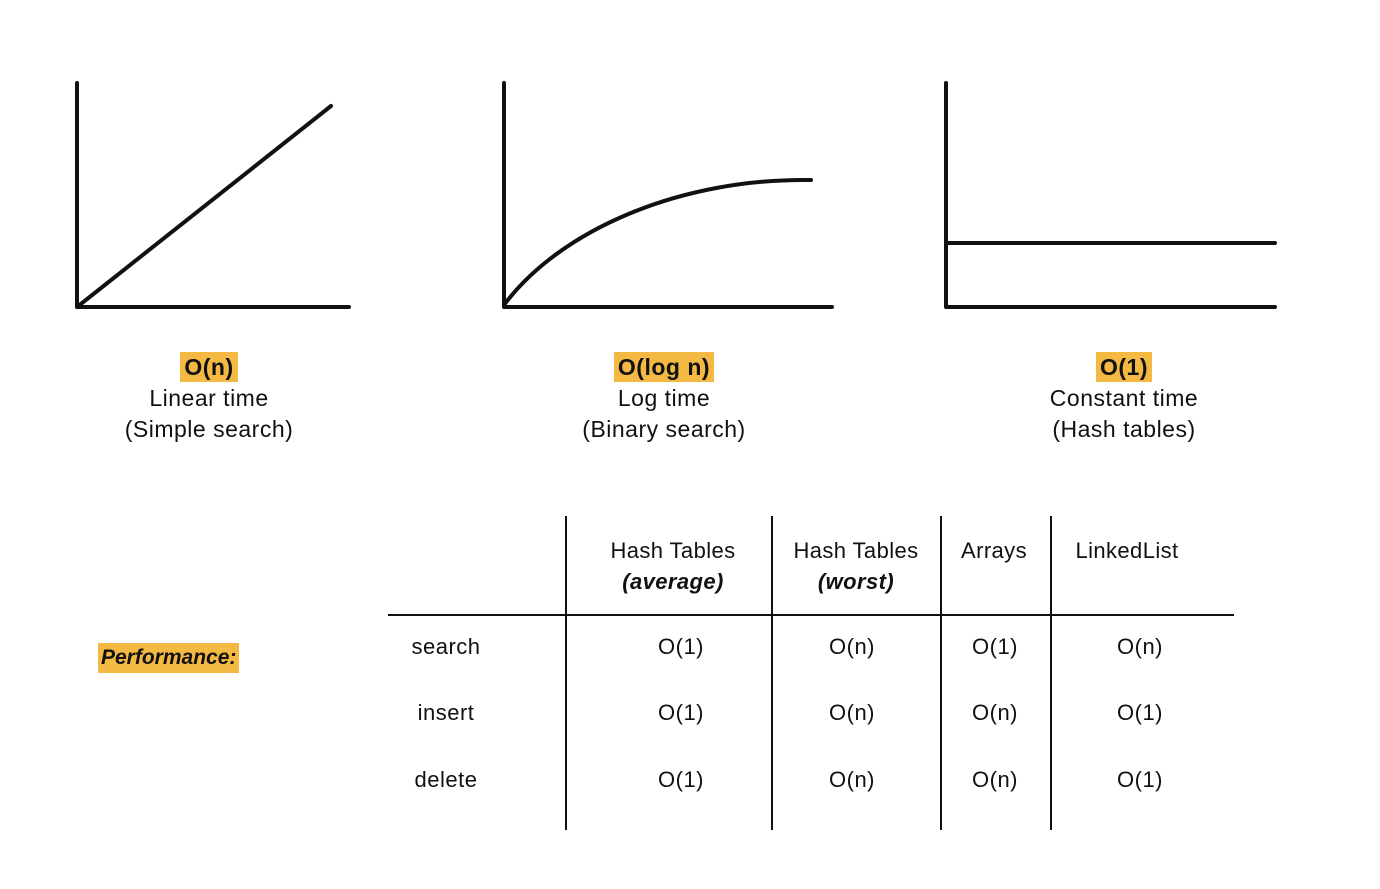 The width and height of the screenshot is (1380, 889). What do you see at coordinates (673, 581) in the screenshot?
I see `column-header-subtitle: (average)` at bounding box center [673, 581].